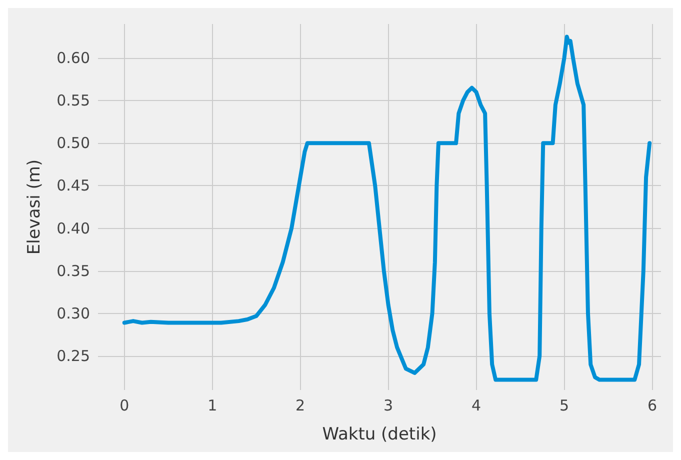 This screenshot has height=460, width=681. What do you see at coordinates (34, 207) in the screenshot?
I see `y-axis-title: Elevasi (m)` at bounding box center [34, 207].